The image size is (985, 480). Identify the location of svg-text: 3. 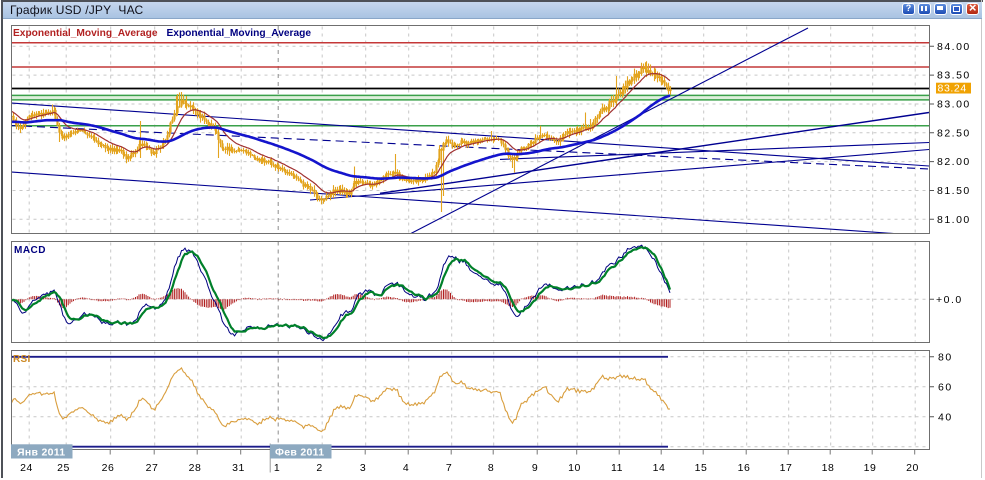
(363, 468).